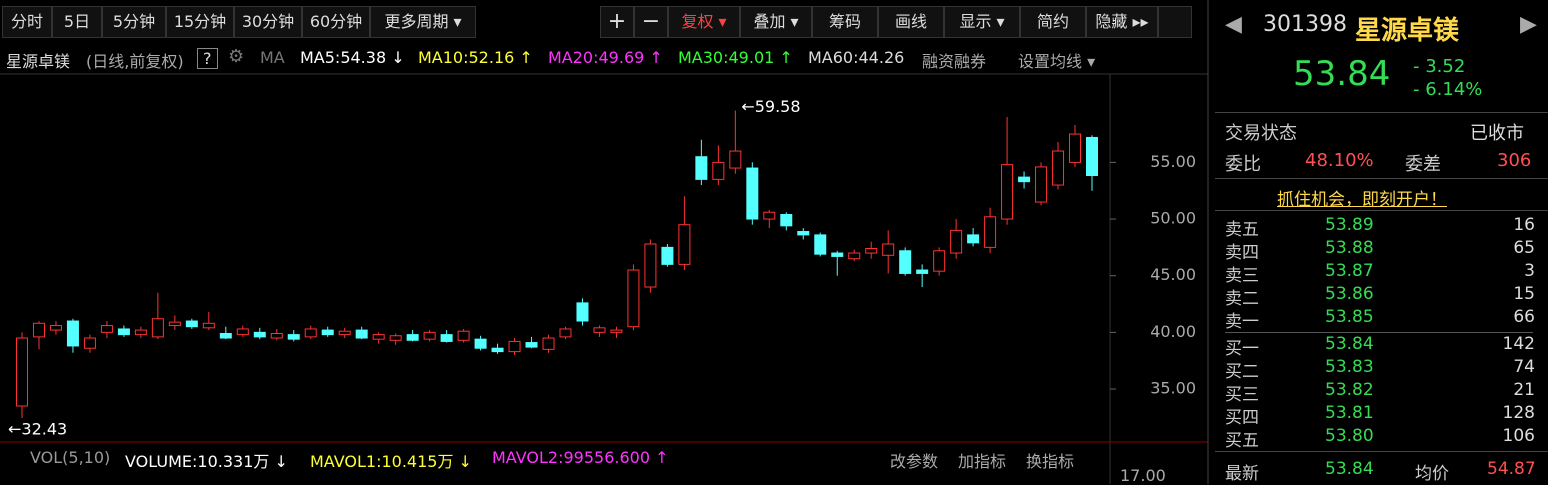  Describe the element at coordinates (845, 22) in the screenshot. I see `tool-button: 筹码` at that location.